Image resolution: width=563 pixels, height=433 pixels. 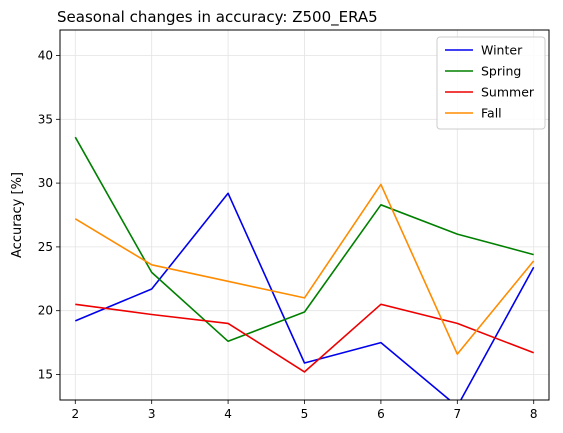 What do you see at coordinates (75, 414) in the screenshot?
I see `x-tick-label: 2` at bounding box center [75, 414].